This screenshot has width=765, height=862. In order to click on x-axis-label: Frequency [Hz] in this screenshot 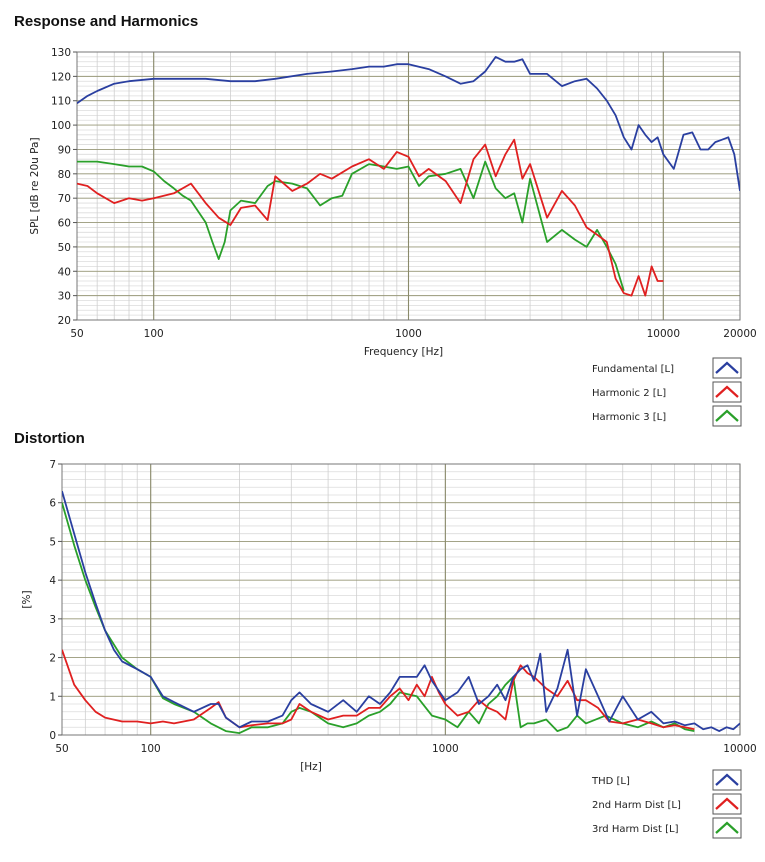, I will do `click(403, 352)`.